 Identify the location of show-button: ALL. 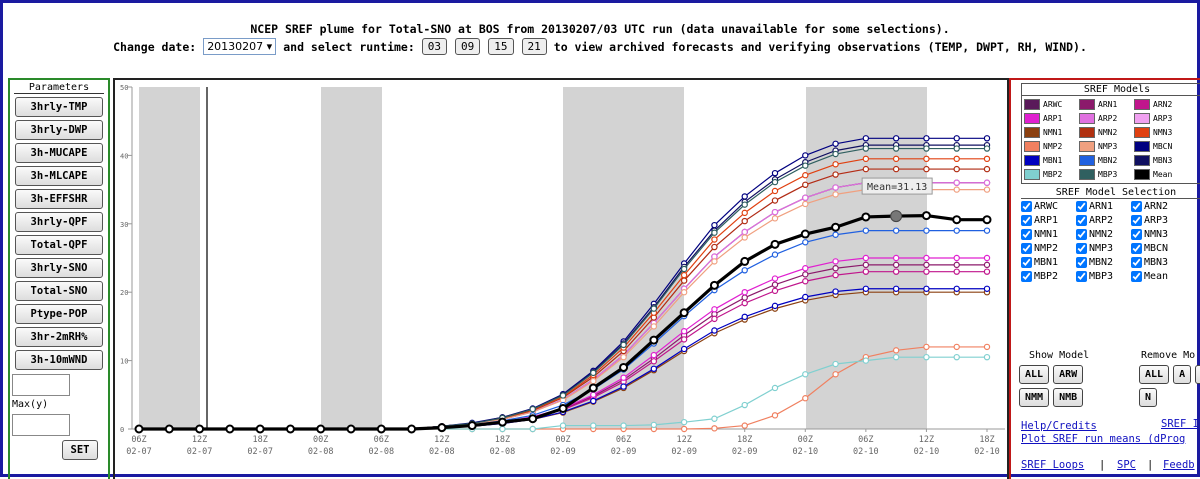
(1034, 374).